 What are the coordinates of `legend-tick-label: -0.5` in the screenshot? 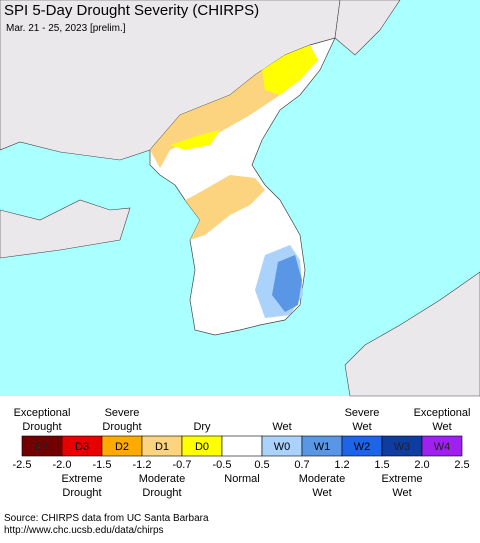 It's located at (222, 465).